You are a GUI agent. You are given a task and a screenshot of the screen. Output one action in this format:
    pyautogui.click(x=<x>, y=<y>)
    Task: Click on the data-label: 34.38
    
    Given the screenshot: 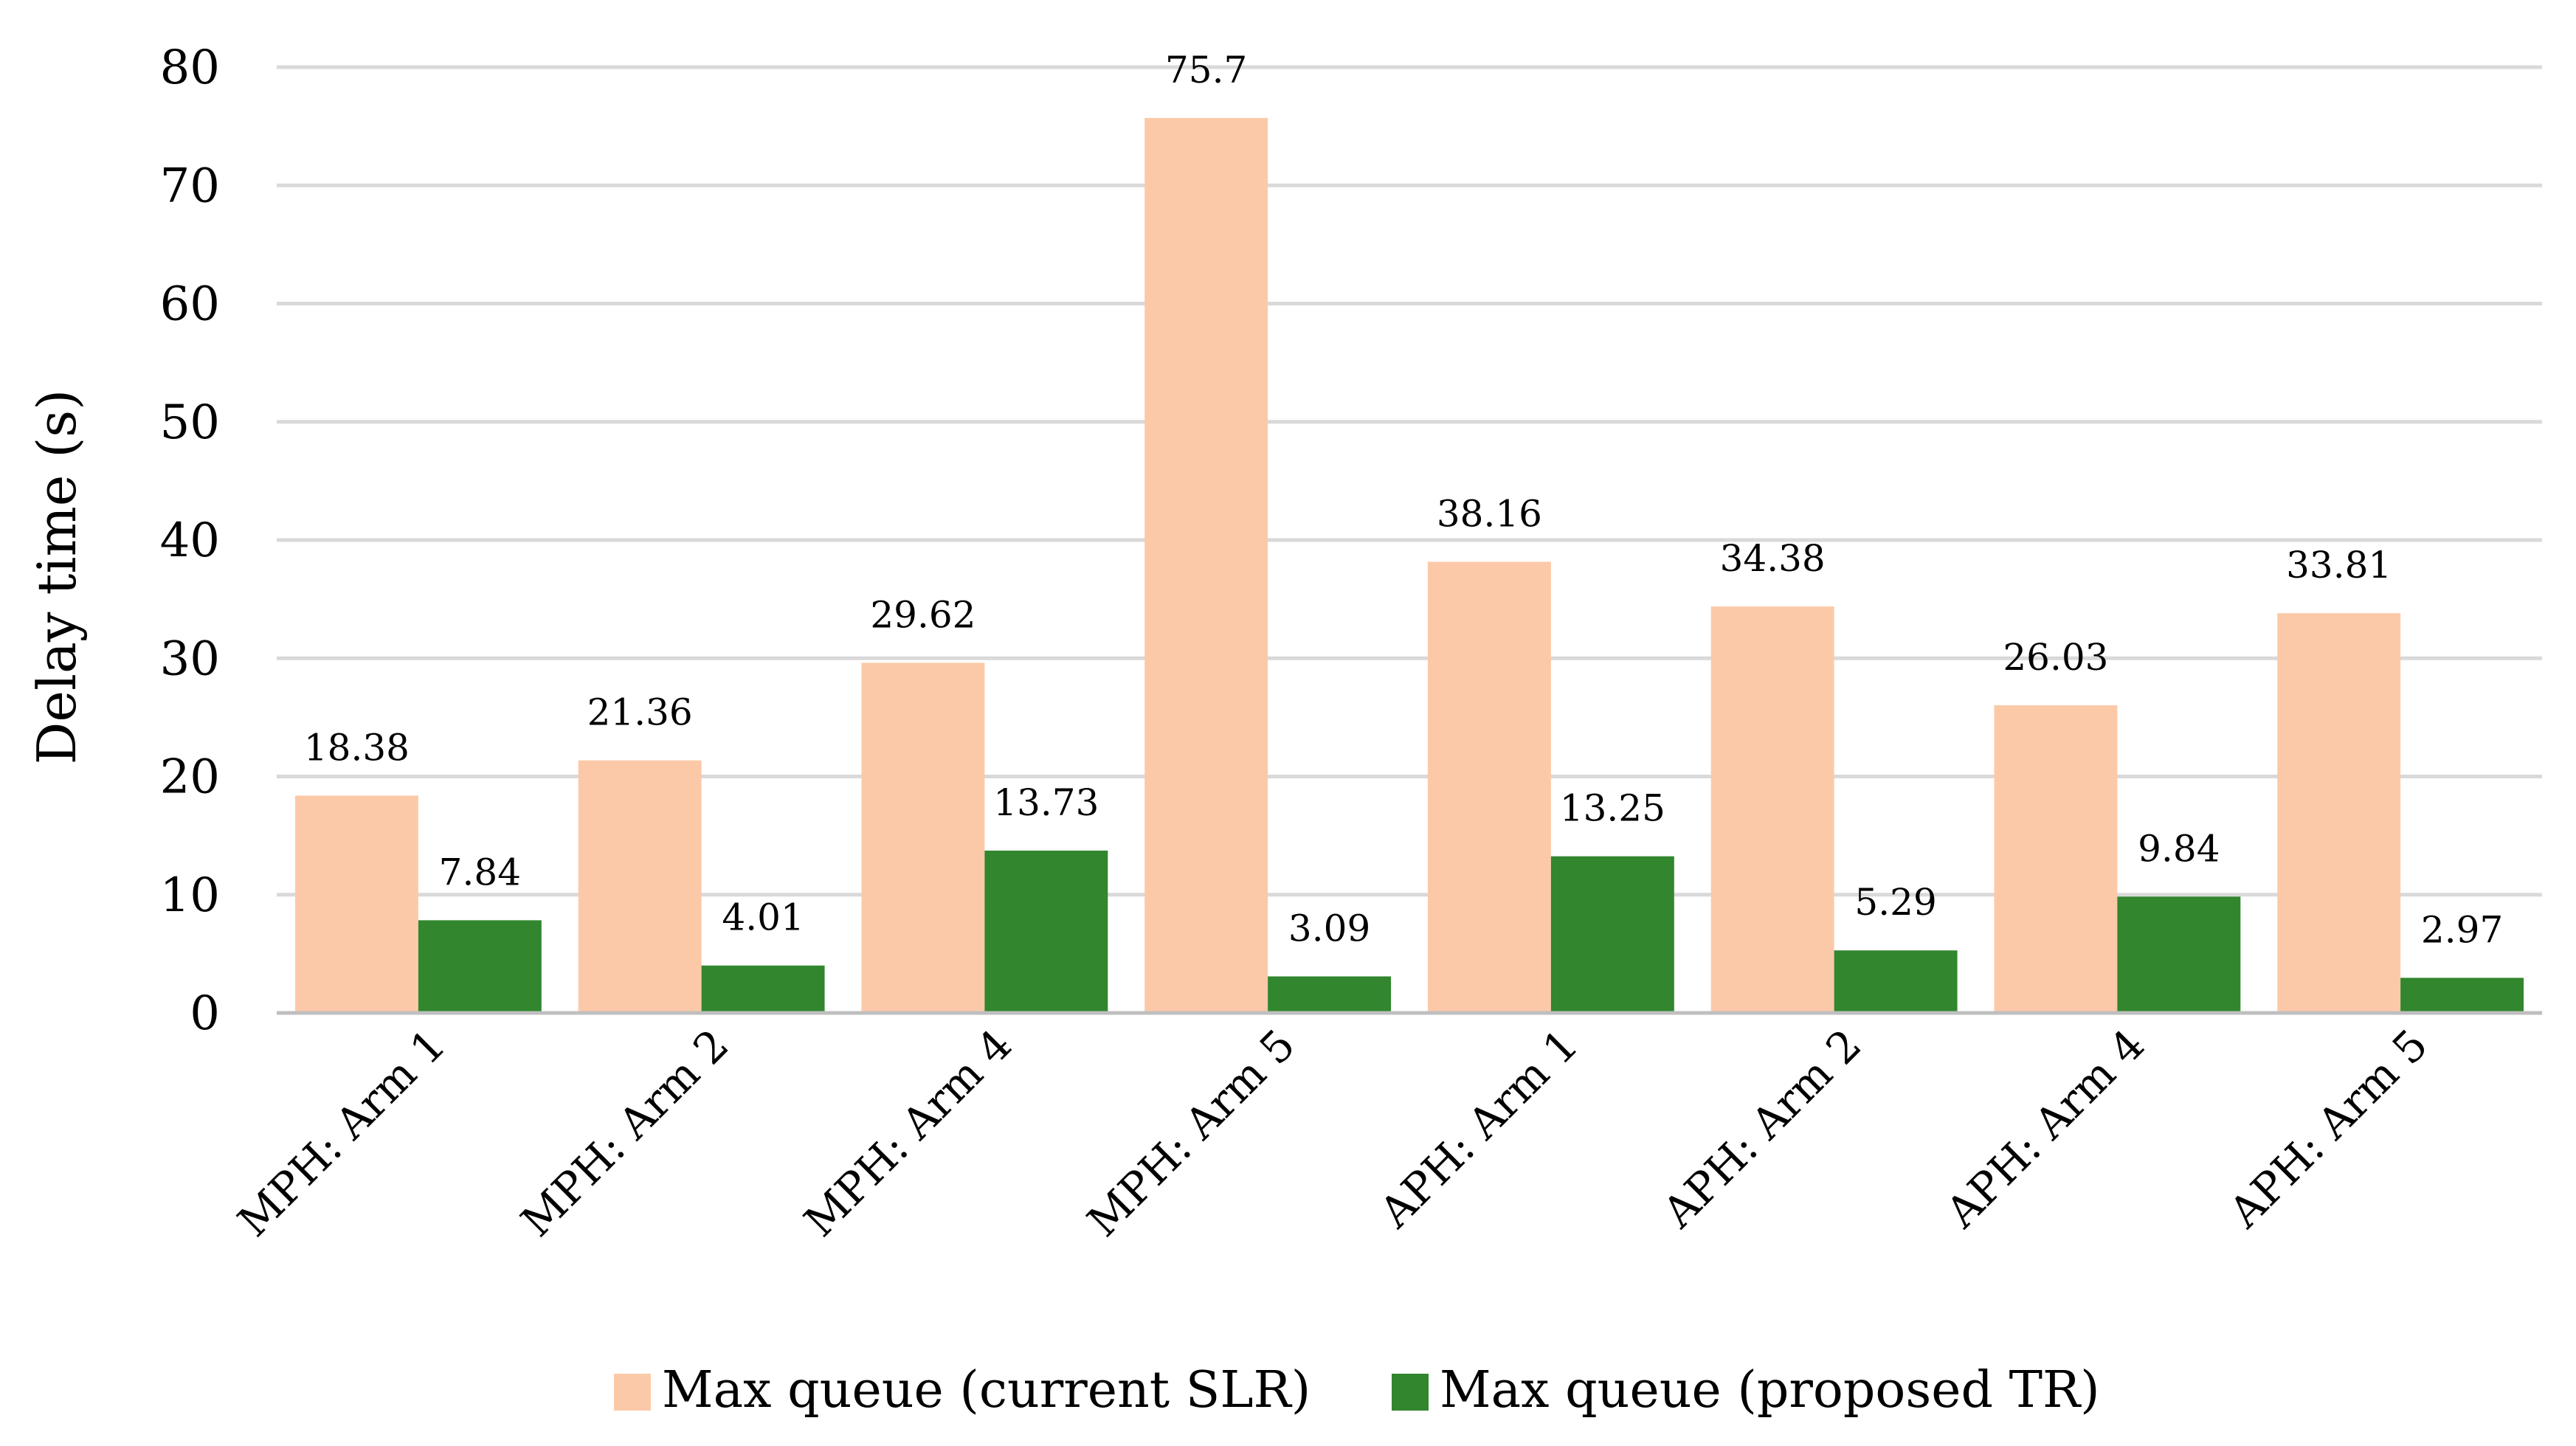 What is the action you would take?
    pyautogui.click(x=1773, y=558)
    